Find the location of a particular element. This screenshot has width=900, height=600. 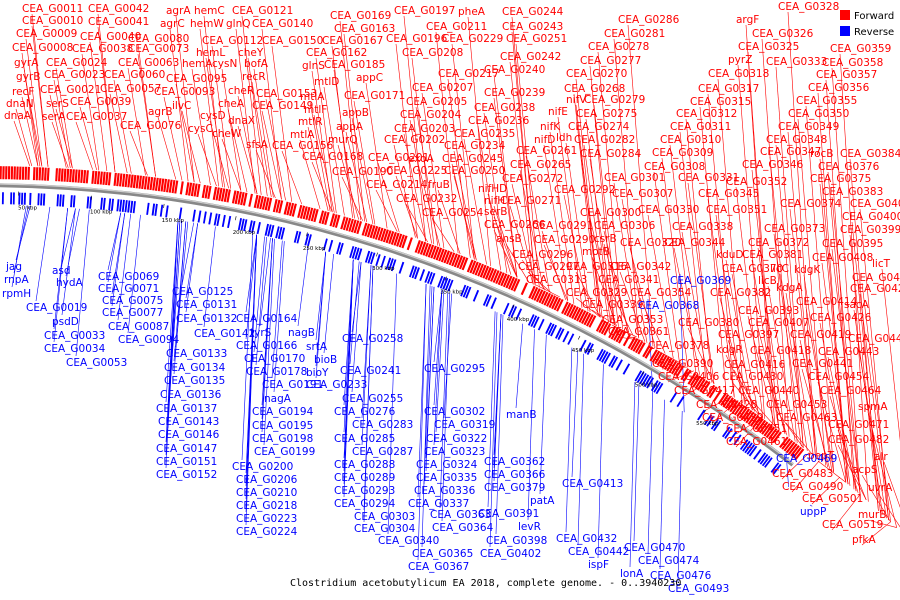

forward-gene-label: CEA_G0279 is located at coordinates (614, 100).